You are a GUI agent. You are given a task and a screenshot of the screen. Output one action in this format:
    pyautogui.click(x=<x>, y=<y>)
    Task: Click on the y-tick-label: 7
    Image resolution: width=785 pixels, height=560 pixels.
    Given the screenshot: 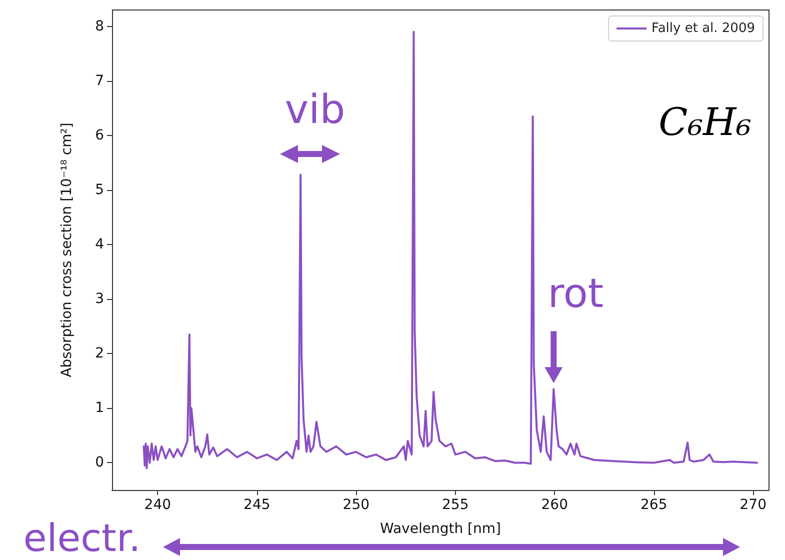 What is the action you would take?
    pyautogui.click(x=99, y=80)
    